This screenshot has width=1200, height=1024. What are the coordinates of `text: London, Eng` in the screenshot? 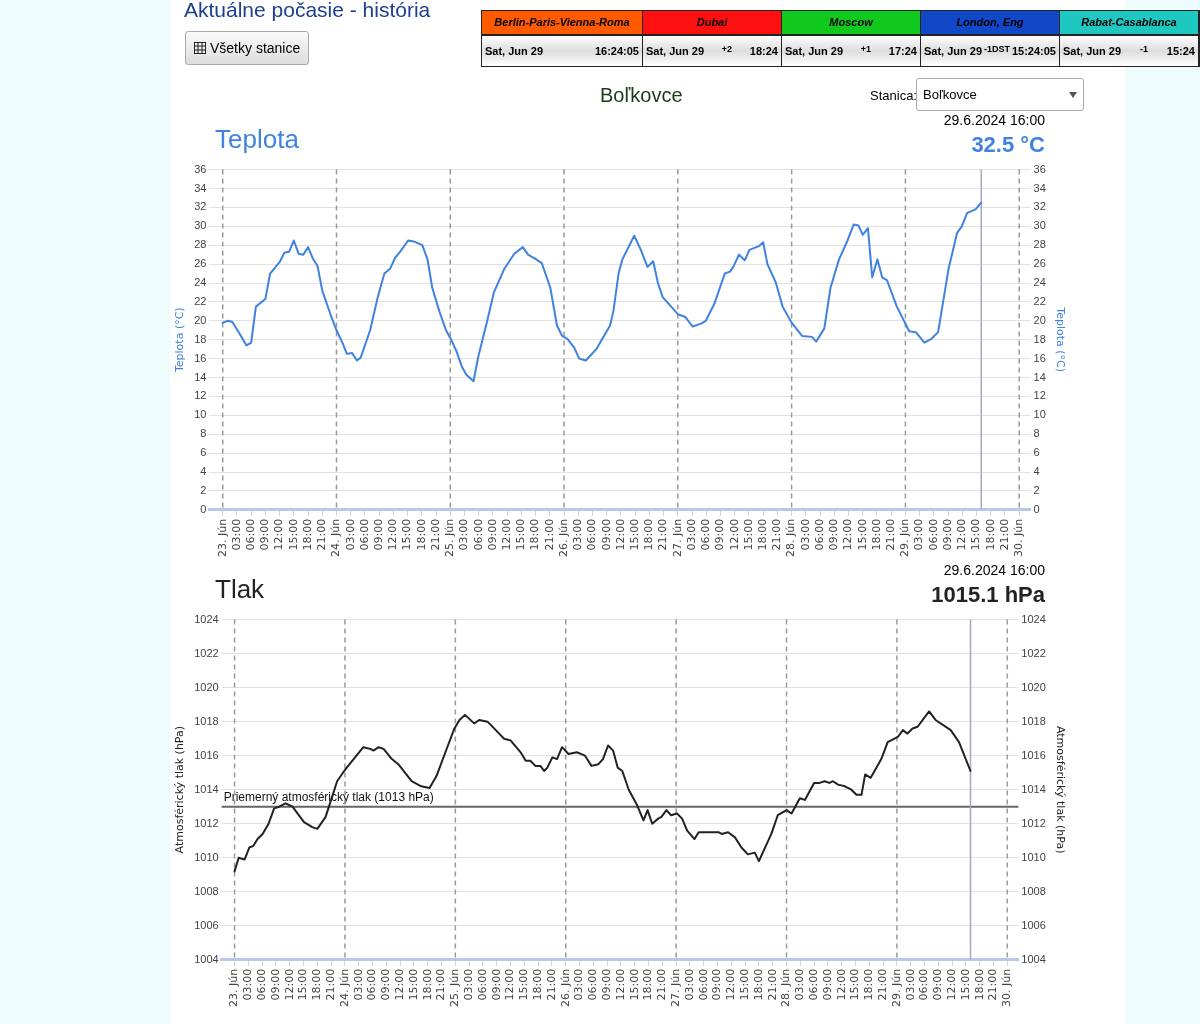 It's located at (990, 23).